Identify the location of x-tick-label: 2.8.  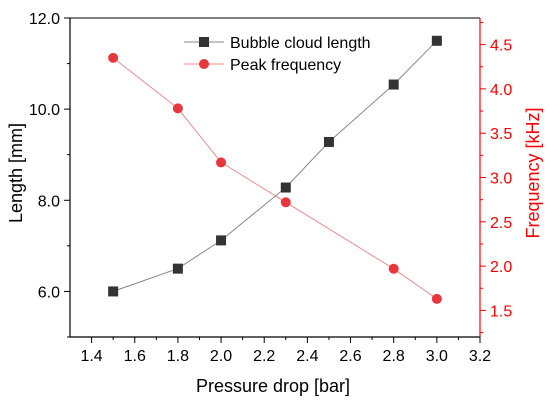
(394, 356).